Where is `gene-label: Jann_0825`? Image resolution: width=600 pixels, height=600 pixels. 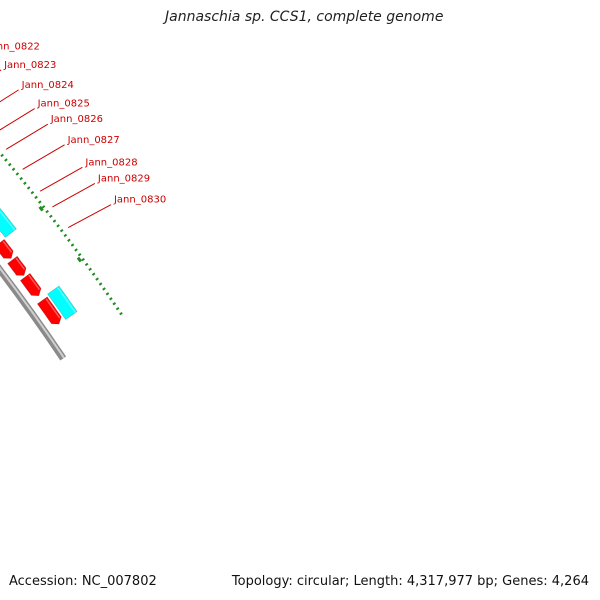 gene-label: Jann_0825 is located at coordinates (63, 104).